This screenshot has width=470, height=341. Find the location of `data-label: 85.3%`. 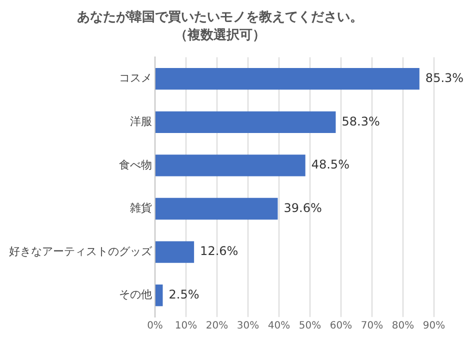

data-label: 85.3% is located at coordinates (444, 77).